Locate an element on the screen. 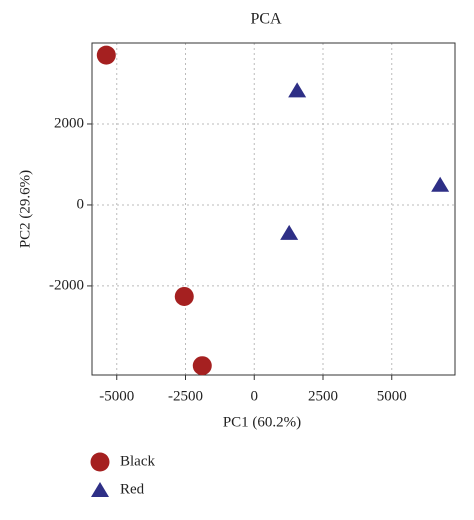 The image size is (474, 520). legend-label: Black is located at coordinates (137, 461).